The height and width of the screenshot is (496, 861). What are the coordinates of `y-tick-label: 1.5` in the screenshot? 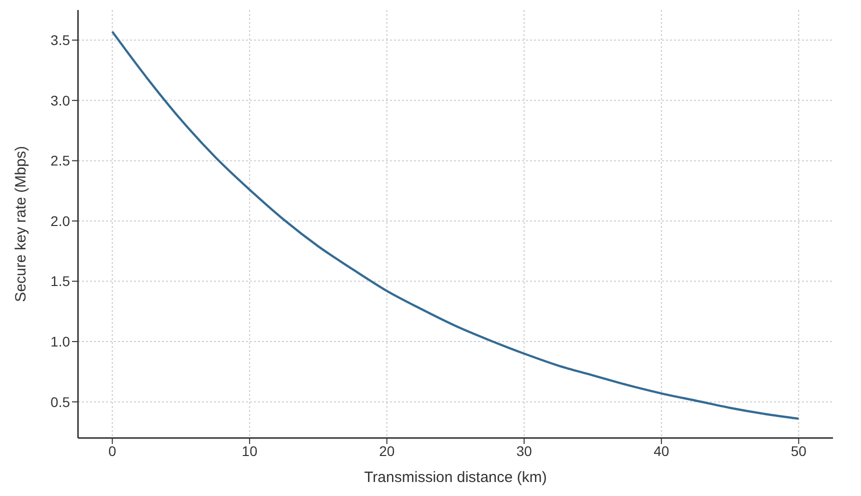 It's located at (60, 281).